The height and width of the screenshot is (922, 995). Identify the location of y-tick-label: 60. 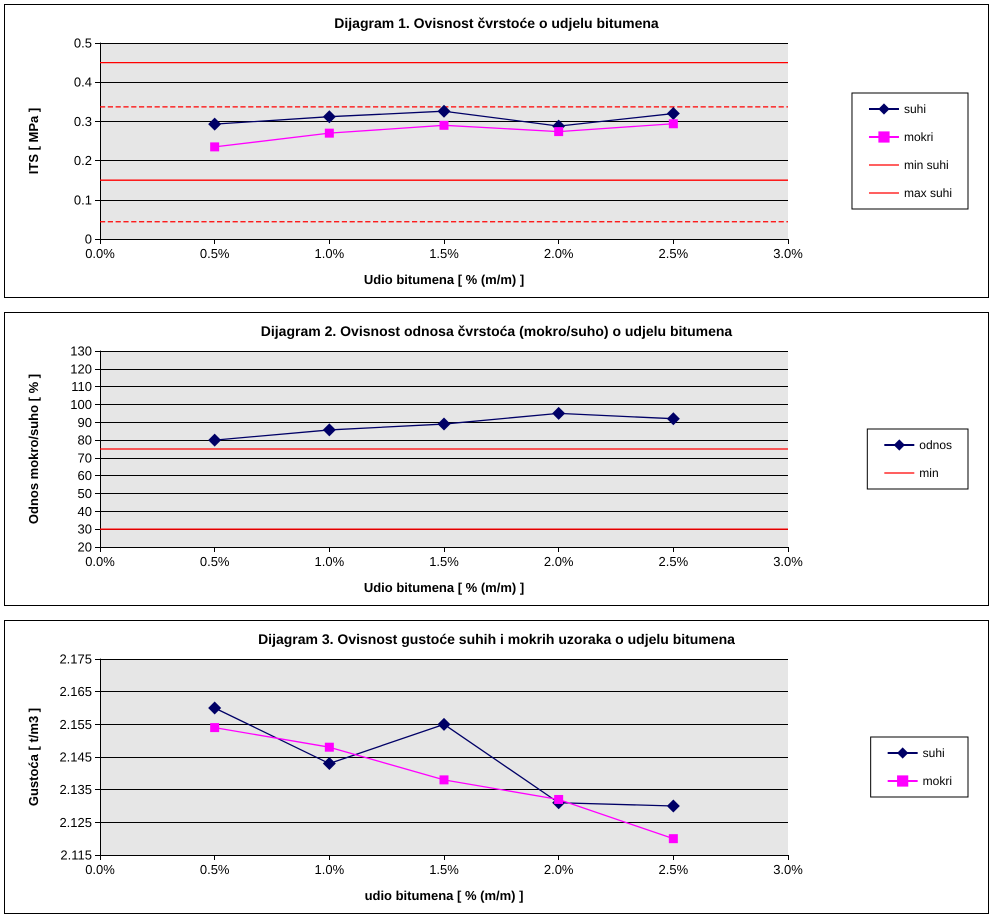
(85, 476).